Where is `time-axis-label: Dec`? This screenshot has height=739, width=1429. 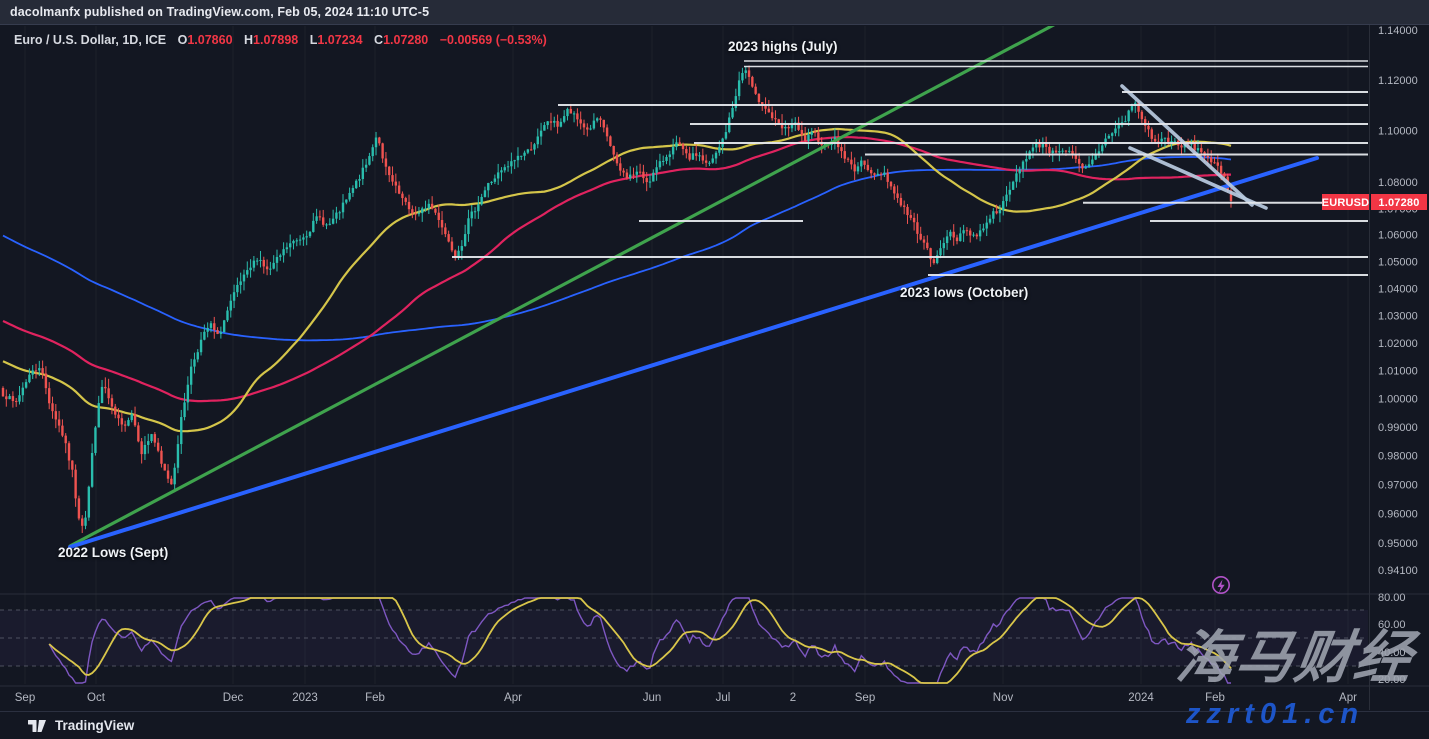
time-axis-label: Dec is located at coordinates (233, 698).